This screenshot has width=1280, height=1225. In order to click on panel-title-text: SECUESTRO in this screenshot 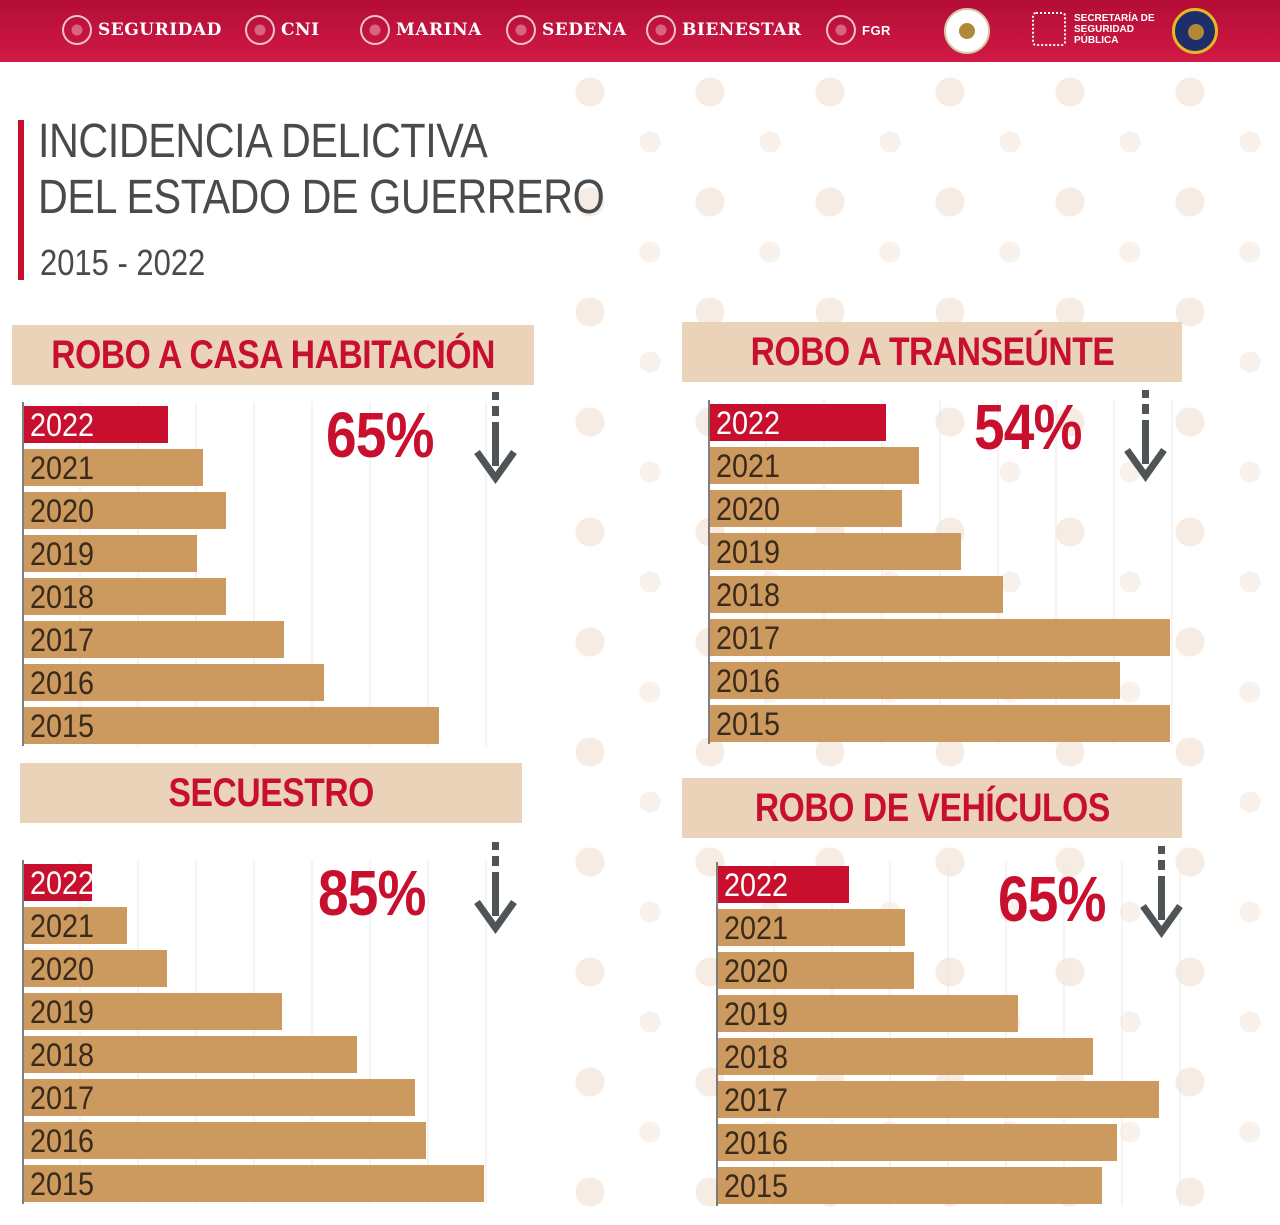, I will do `click(271, 792)`.